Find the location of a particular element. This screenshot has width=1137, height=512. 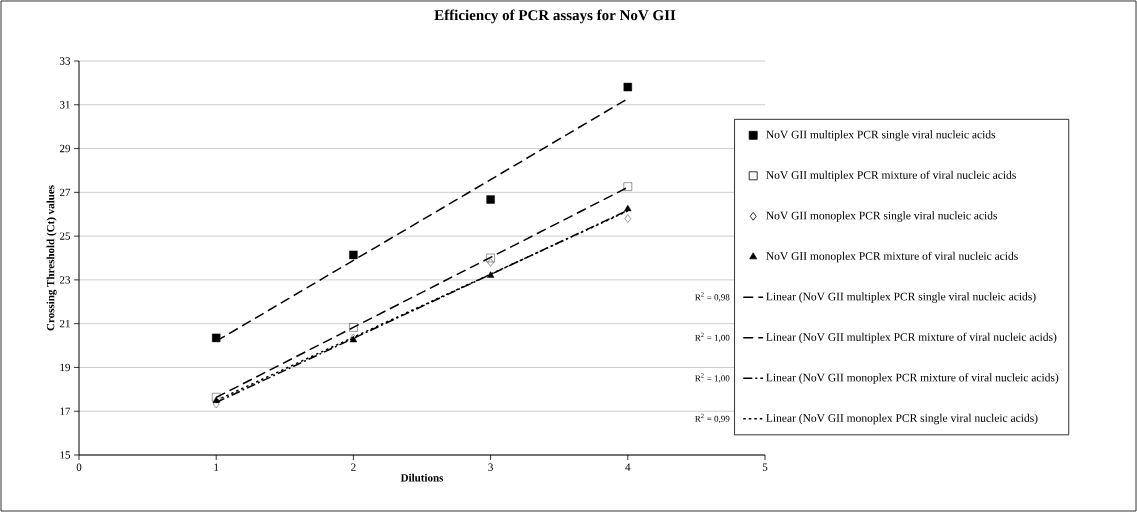

legend-label: NoV GII multiplex PCR mixture of viral nucleic acids is located at coordinates (891, 176).